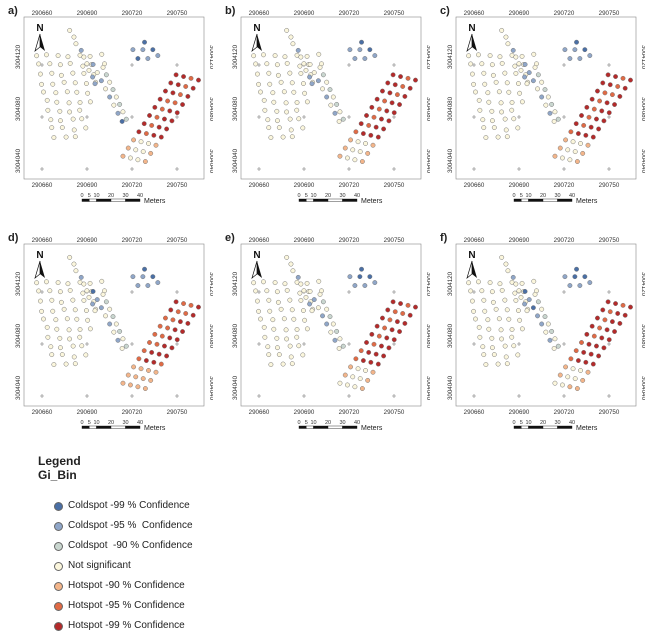 The image size is (647, 636). Describe the element at coordinates (210, 57) in the screenshot. I see `y-tick-label-right: 3004120` at that location.